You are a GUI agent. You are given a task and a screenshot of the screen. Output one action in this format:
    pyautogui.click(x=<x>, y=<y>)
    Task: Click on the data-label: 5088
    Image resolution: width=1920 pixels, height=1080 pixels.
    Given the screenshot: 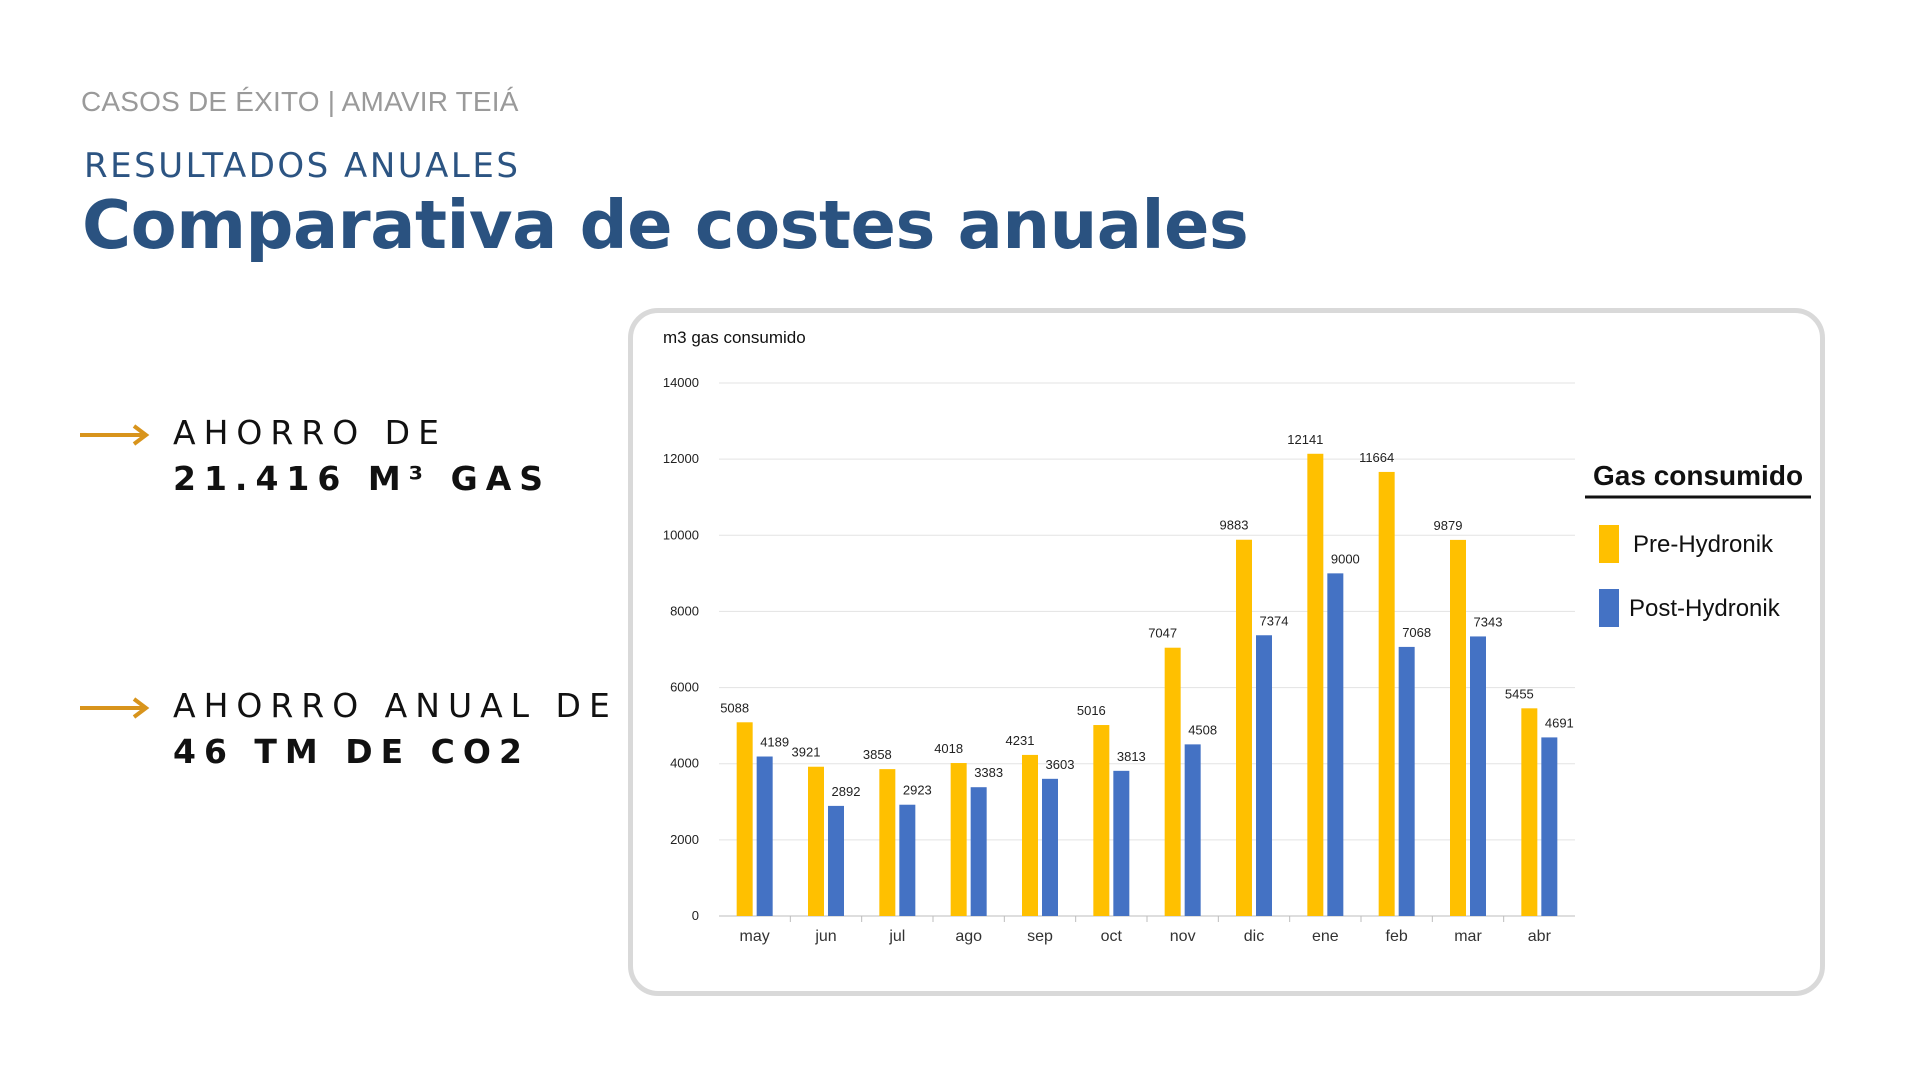 What is the action you would take?
    pyautogui.click(x=734, y=707)
    